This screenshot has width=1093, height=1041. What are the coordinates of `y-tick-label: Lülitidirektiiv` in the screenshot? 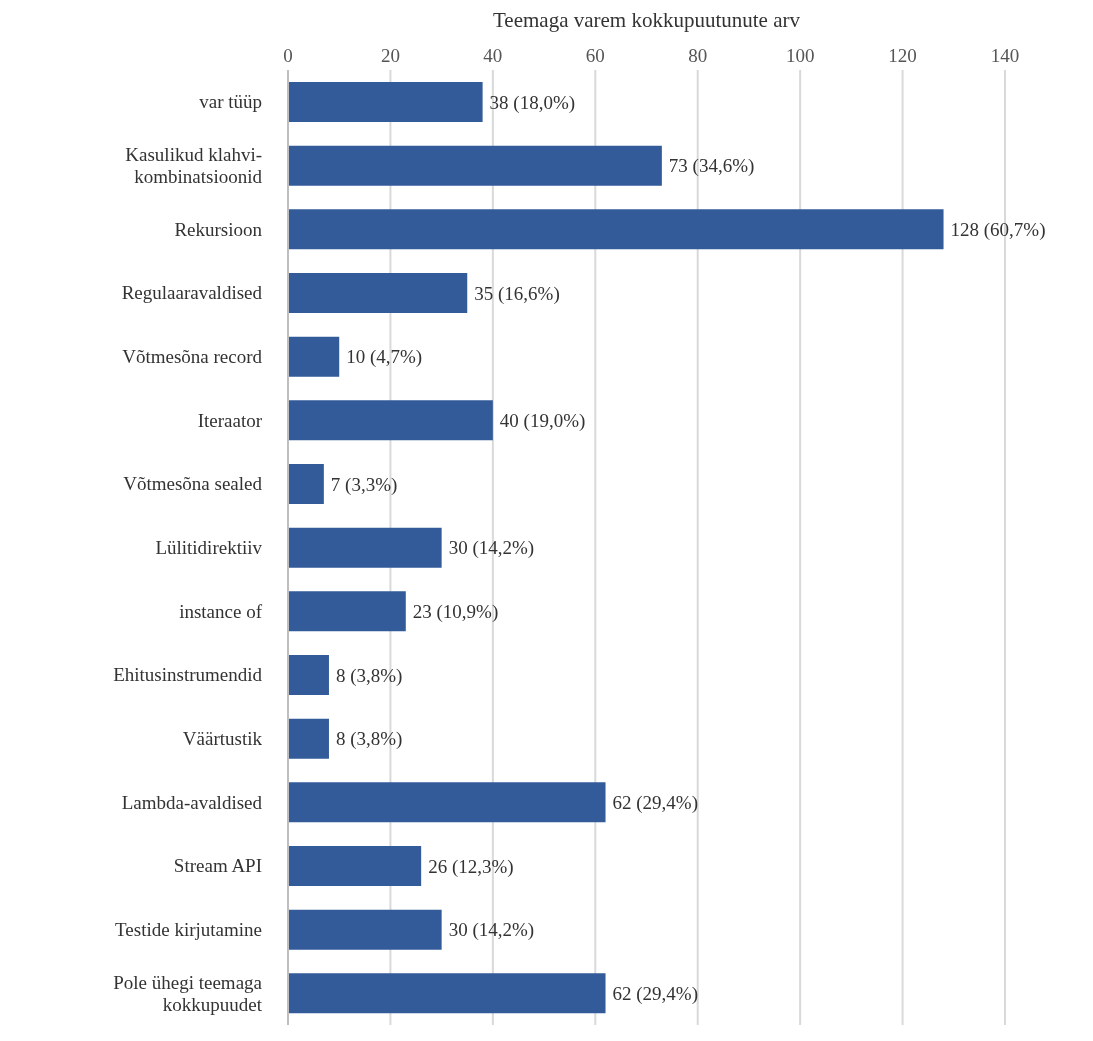 It's located at (209, 548).